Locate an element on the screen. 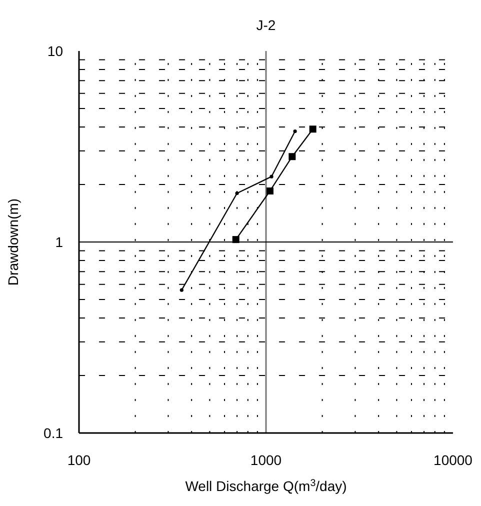  y-tick-label: 10 is located at coordinates (55, 50).